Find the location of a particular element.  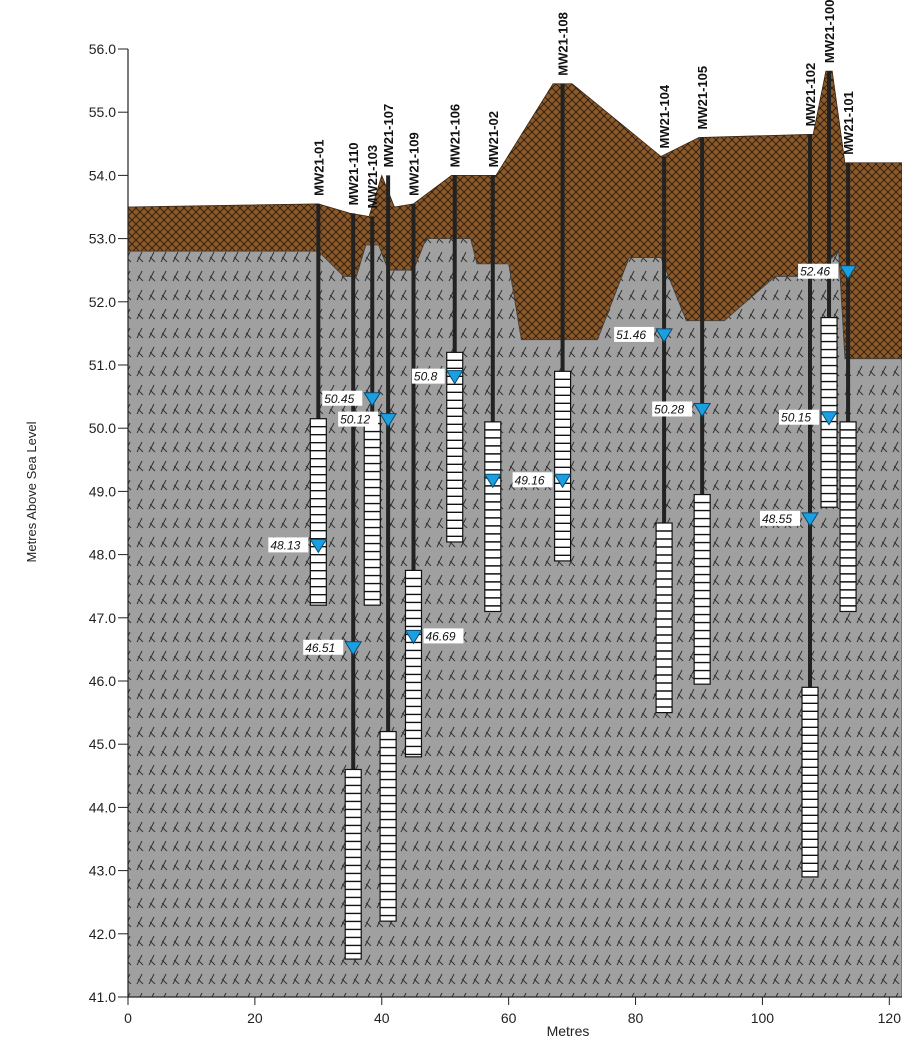

y-tick-label: 45.0 is located at coordinates (102, 744).